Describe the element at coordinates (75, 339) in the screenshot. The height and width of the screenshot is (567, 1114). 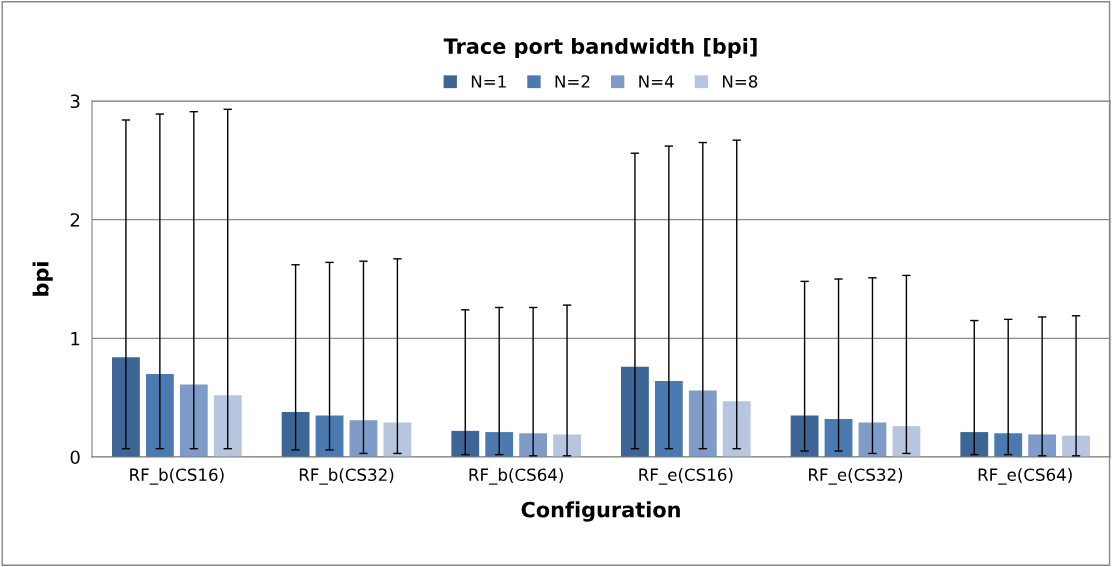
I see `y-tick-label: 1` at that location.